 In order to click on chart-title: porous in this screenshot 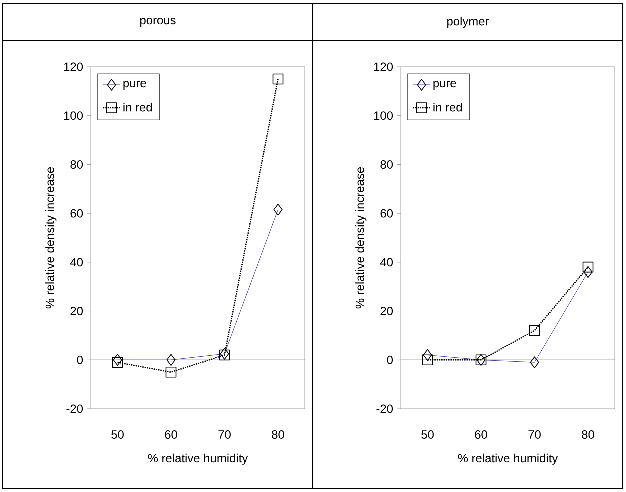, I will do `click(158, 22)`.